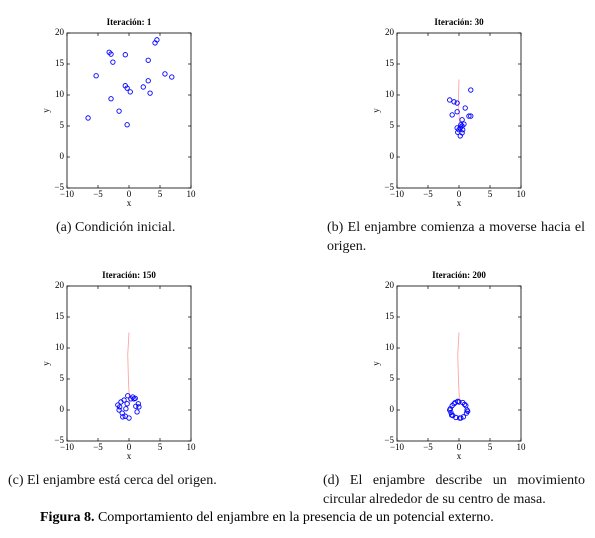 The height and width of the screenshot is (538, 595). Describe the element at coordinates (129, 368) in the screenshot. I see `trajectory` at that location.